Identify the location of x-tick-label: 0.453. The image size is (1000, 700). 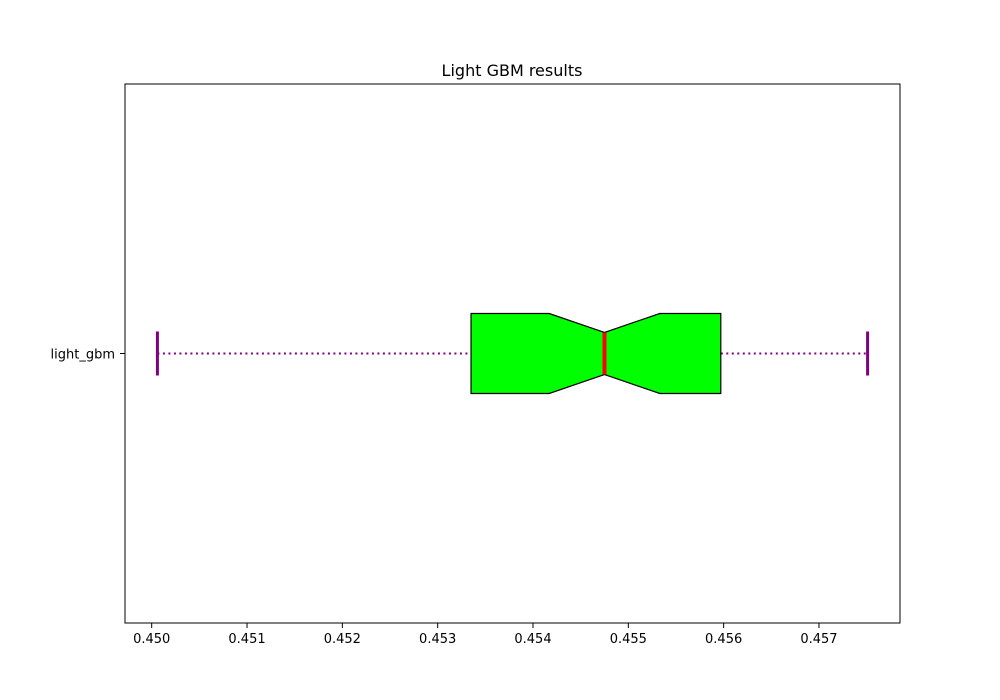
(437, 639).